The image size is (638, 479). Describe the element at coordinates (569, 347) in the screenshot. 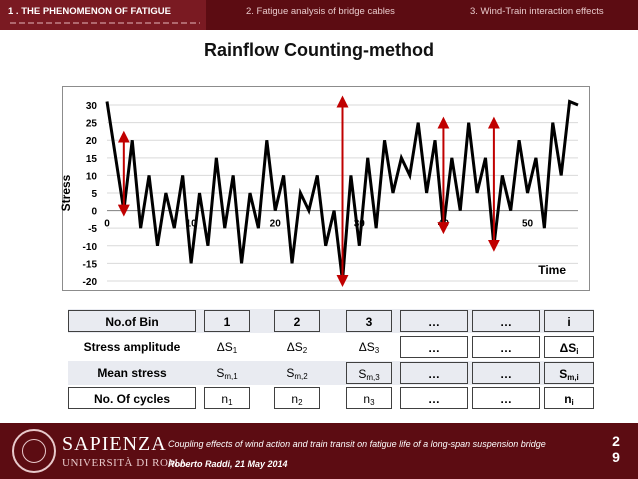

I see `table-cell: ΔSi` at that location.